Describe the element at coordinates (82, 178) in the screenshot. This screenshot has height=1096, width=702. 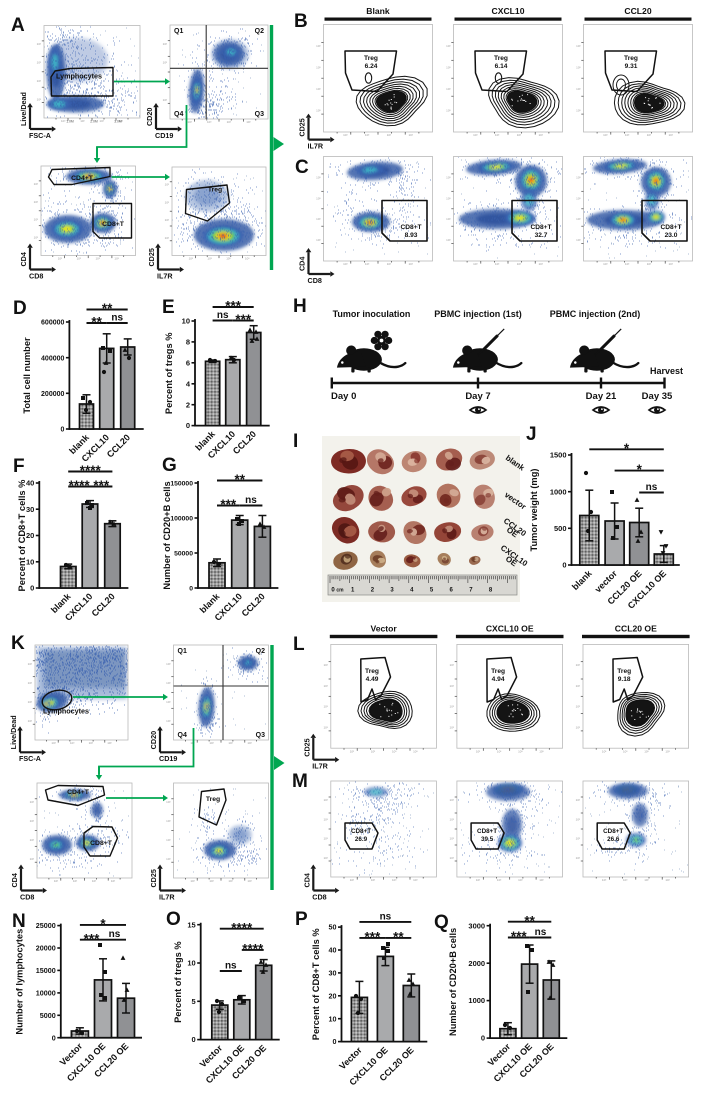
I see `svg-text: CD4+T` at that location.